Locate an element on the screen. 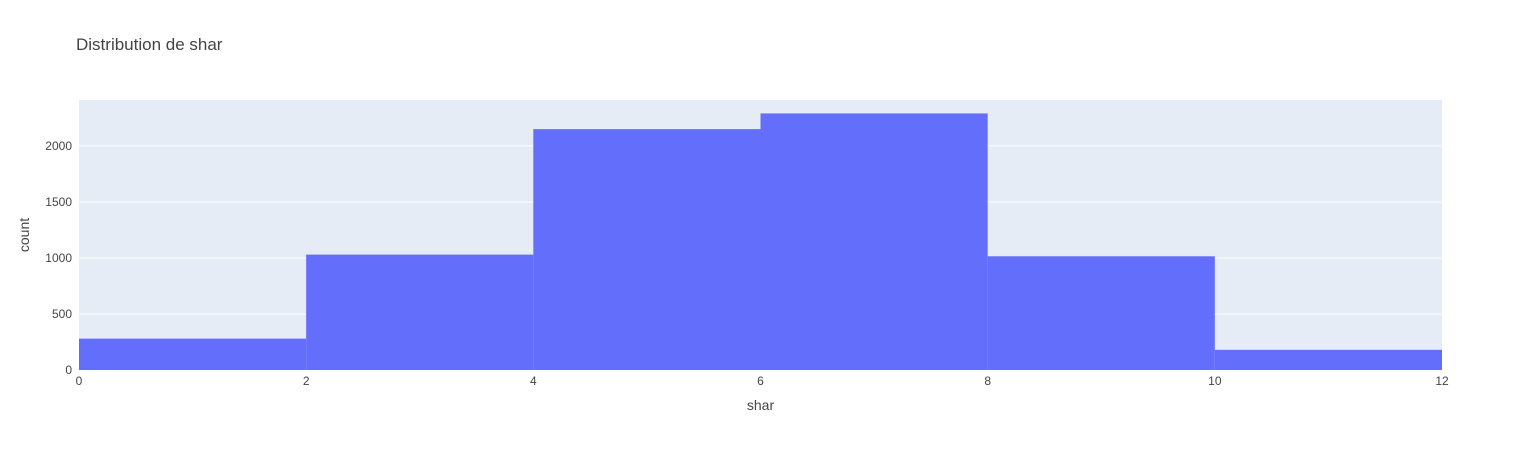 This screenshot has width=1522, height=450. y-tick-label: 1000 is located at coordinates (58, 258).